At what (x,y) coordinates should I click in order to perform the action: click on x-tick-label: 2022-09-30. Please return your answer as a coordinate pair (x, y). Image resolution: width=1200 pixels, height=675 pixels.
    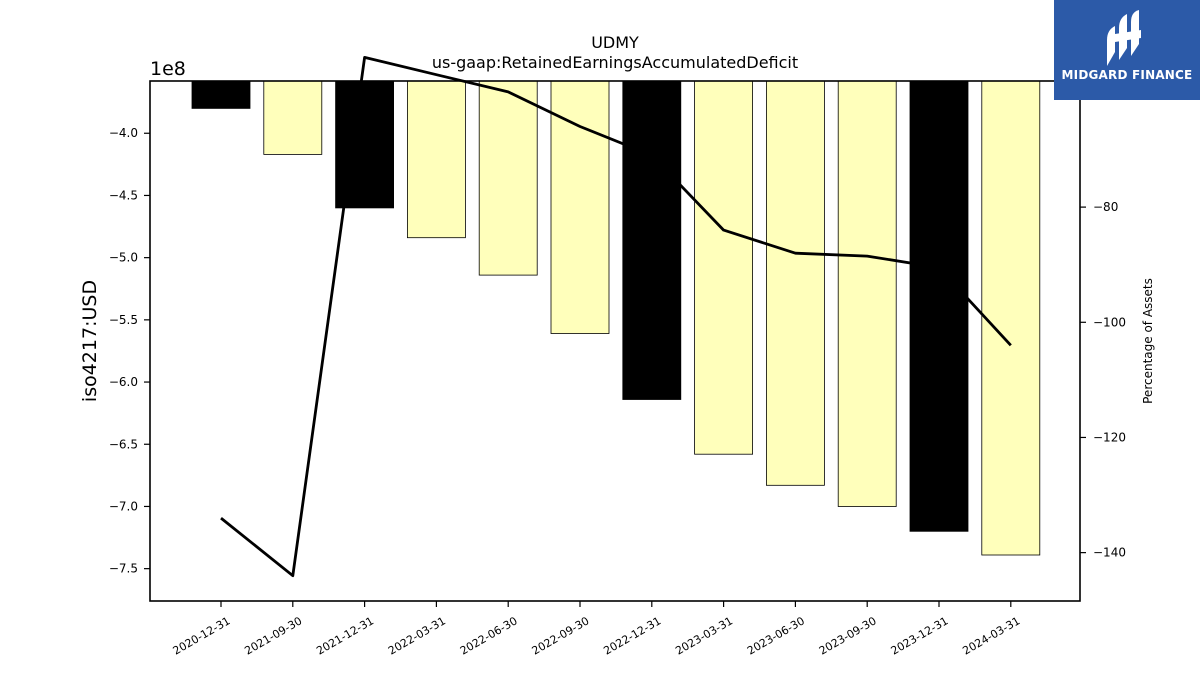
    Looking at the image, I should click on (561, 635).